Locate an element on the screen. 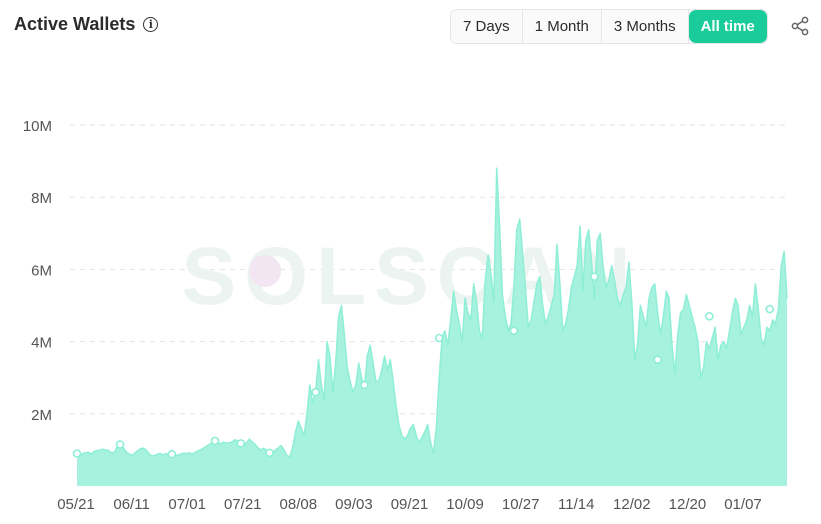 Image resolution: width=821 pixels, height=524 pixels. share-icon is located at coordinates (800, 26).